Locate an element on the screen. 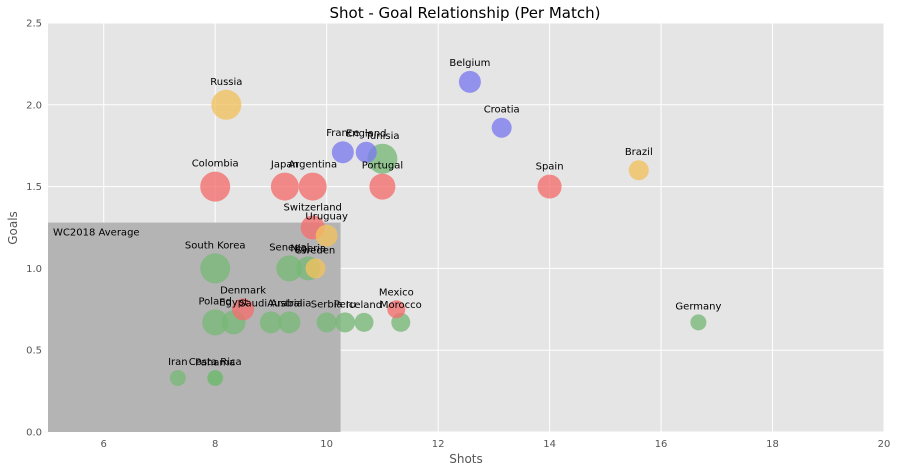 The height and width of the screenshot is (473, 897). x-axis-ticks: 6 8 10 12 14 16 18 20 is located at coordinates (496, 444).